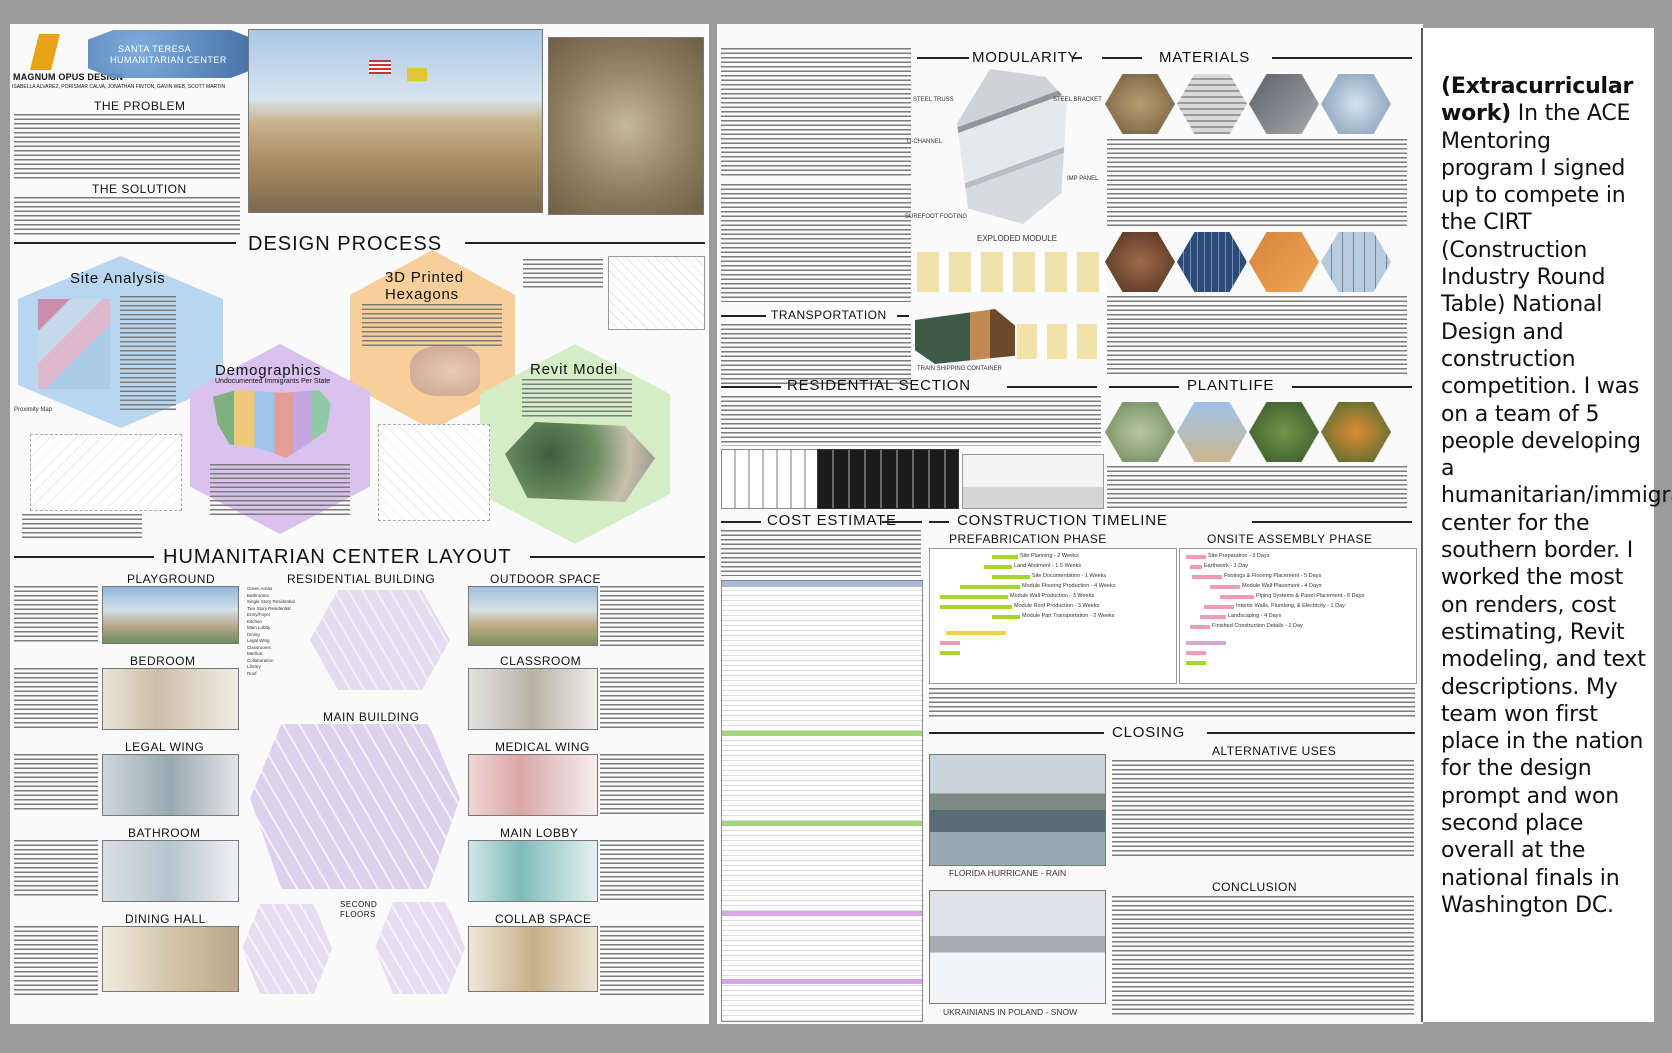 The image size is (1672, 1053). I want to click on material-hex-polystyrene, so click(1212, 104).